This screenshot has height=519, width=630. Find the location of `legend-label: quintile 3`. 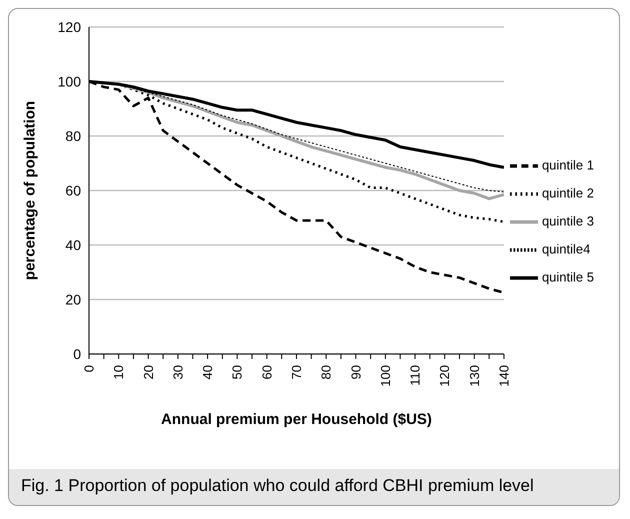

legend-label: quintile 3 is located at coordinates (568, 220).